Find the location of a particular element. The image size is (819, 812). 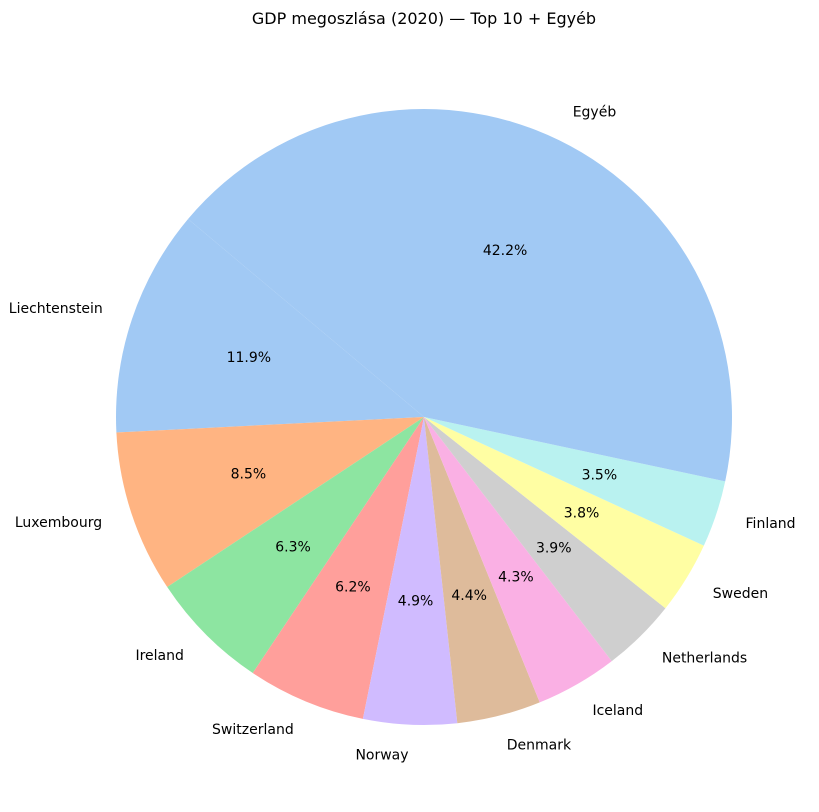

slice-label-egyeb: Egyéb is located at coordinates (595, 113).